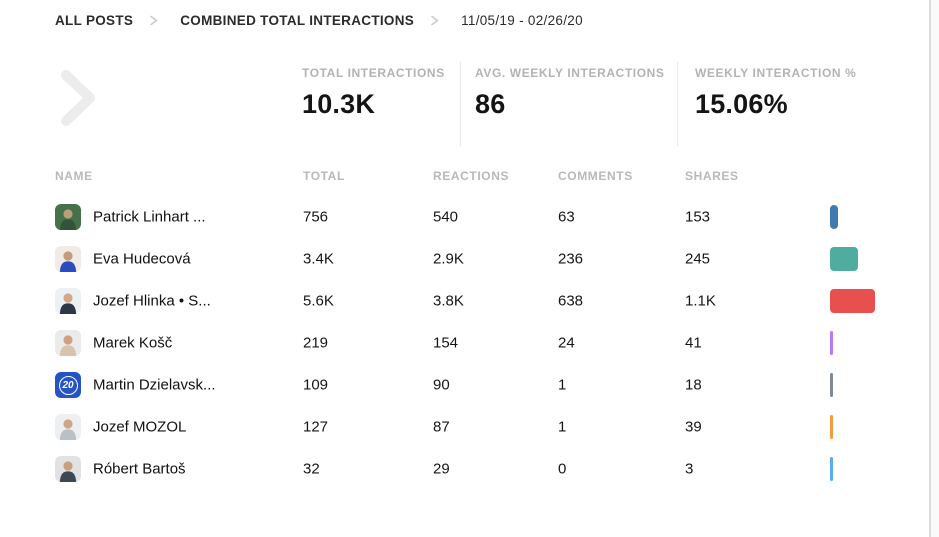 This screenshot has width=939, height=537. Describe the element at coordinates (448, 259) in the screenshot. I see `cell-reactions: 2.9K` at that location.